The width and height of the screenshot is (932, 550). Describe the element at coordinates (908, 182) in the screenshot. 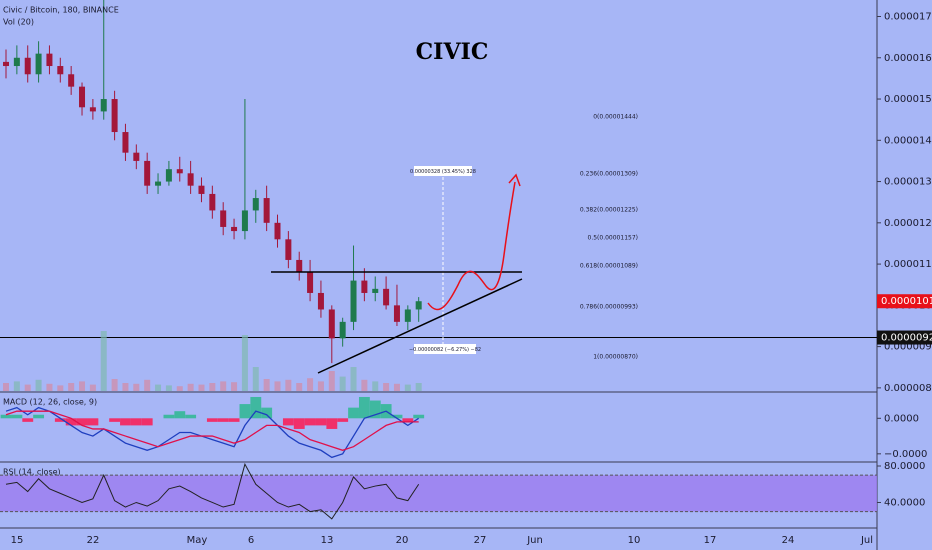

I see `y-tick-label: 0.00001300` at that location.